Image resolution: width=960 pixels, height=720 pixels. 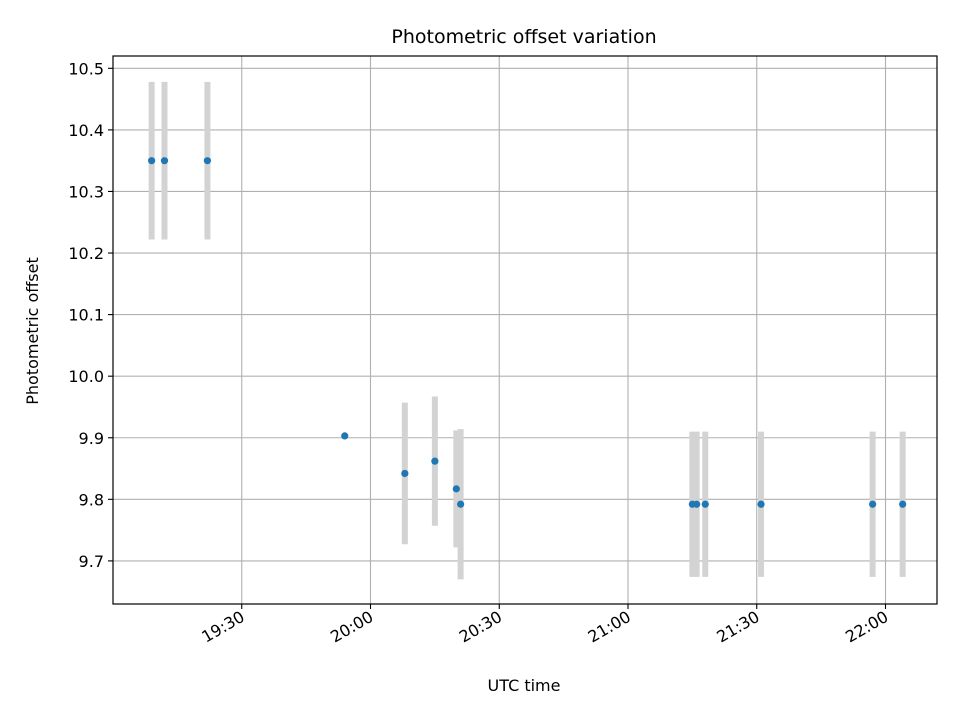 What do you see at coordinates (91, 561) in the screenshot?
I see `y-tick-label: 9.7` at bounding box center [91, 561].